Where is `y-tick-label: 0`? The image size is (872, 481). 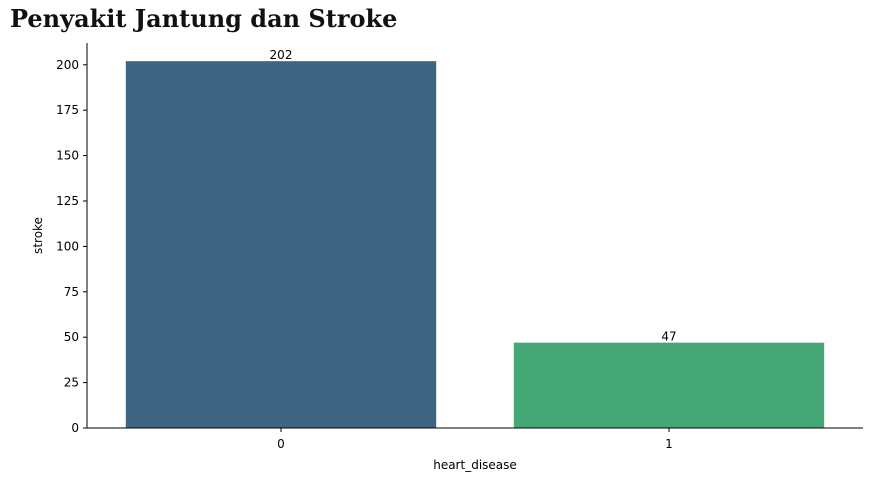
y-tick-label: 0 is located at coordinates (75, 428).